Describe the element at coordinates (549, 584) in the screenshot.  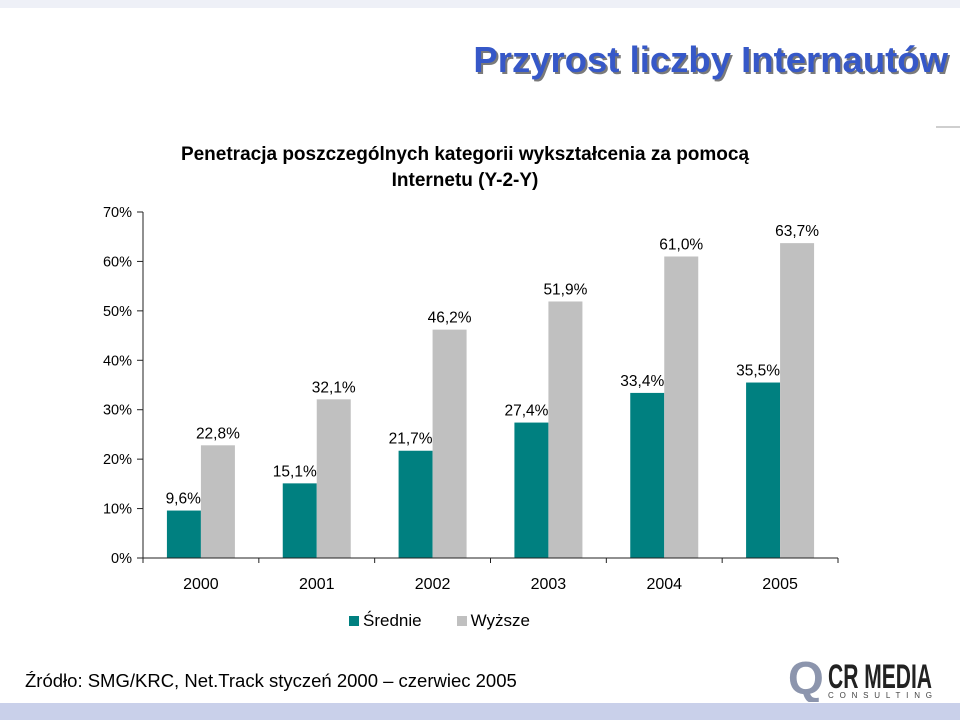
I see `x-tick-label: 2003` at that location.